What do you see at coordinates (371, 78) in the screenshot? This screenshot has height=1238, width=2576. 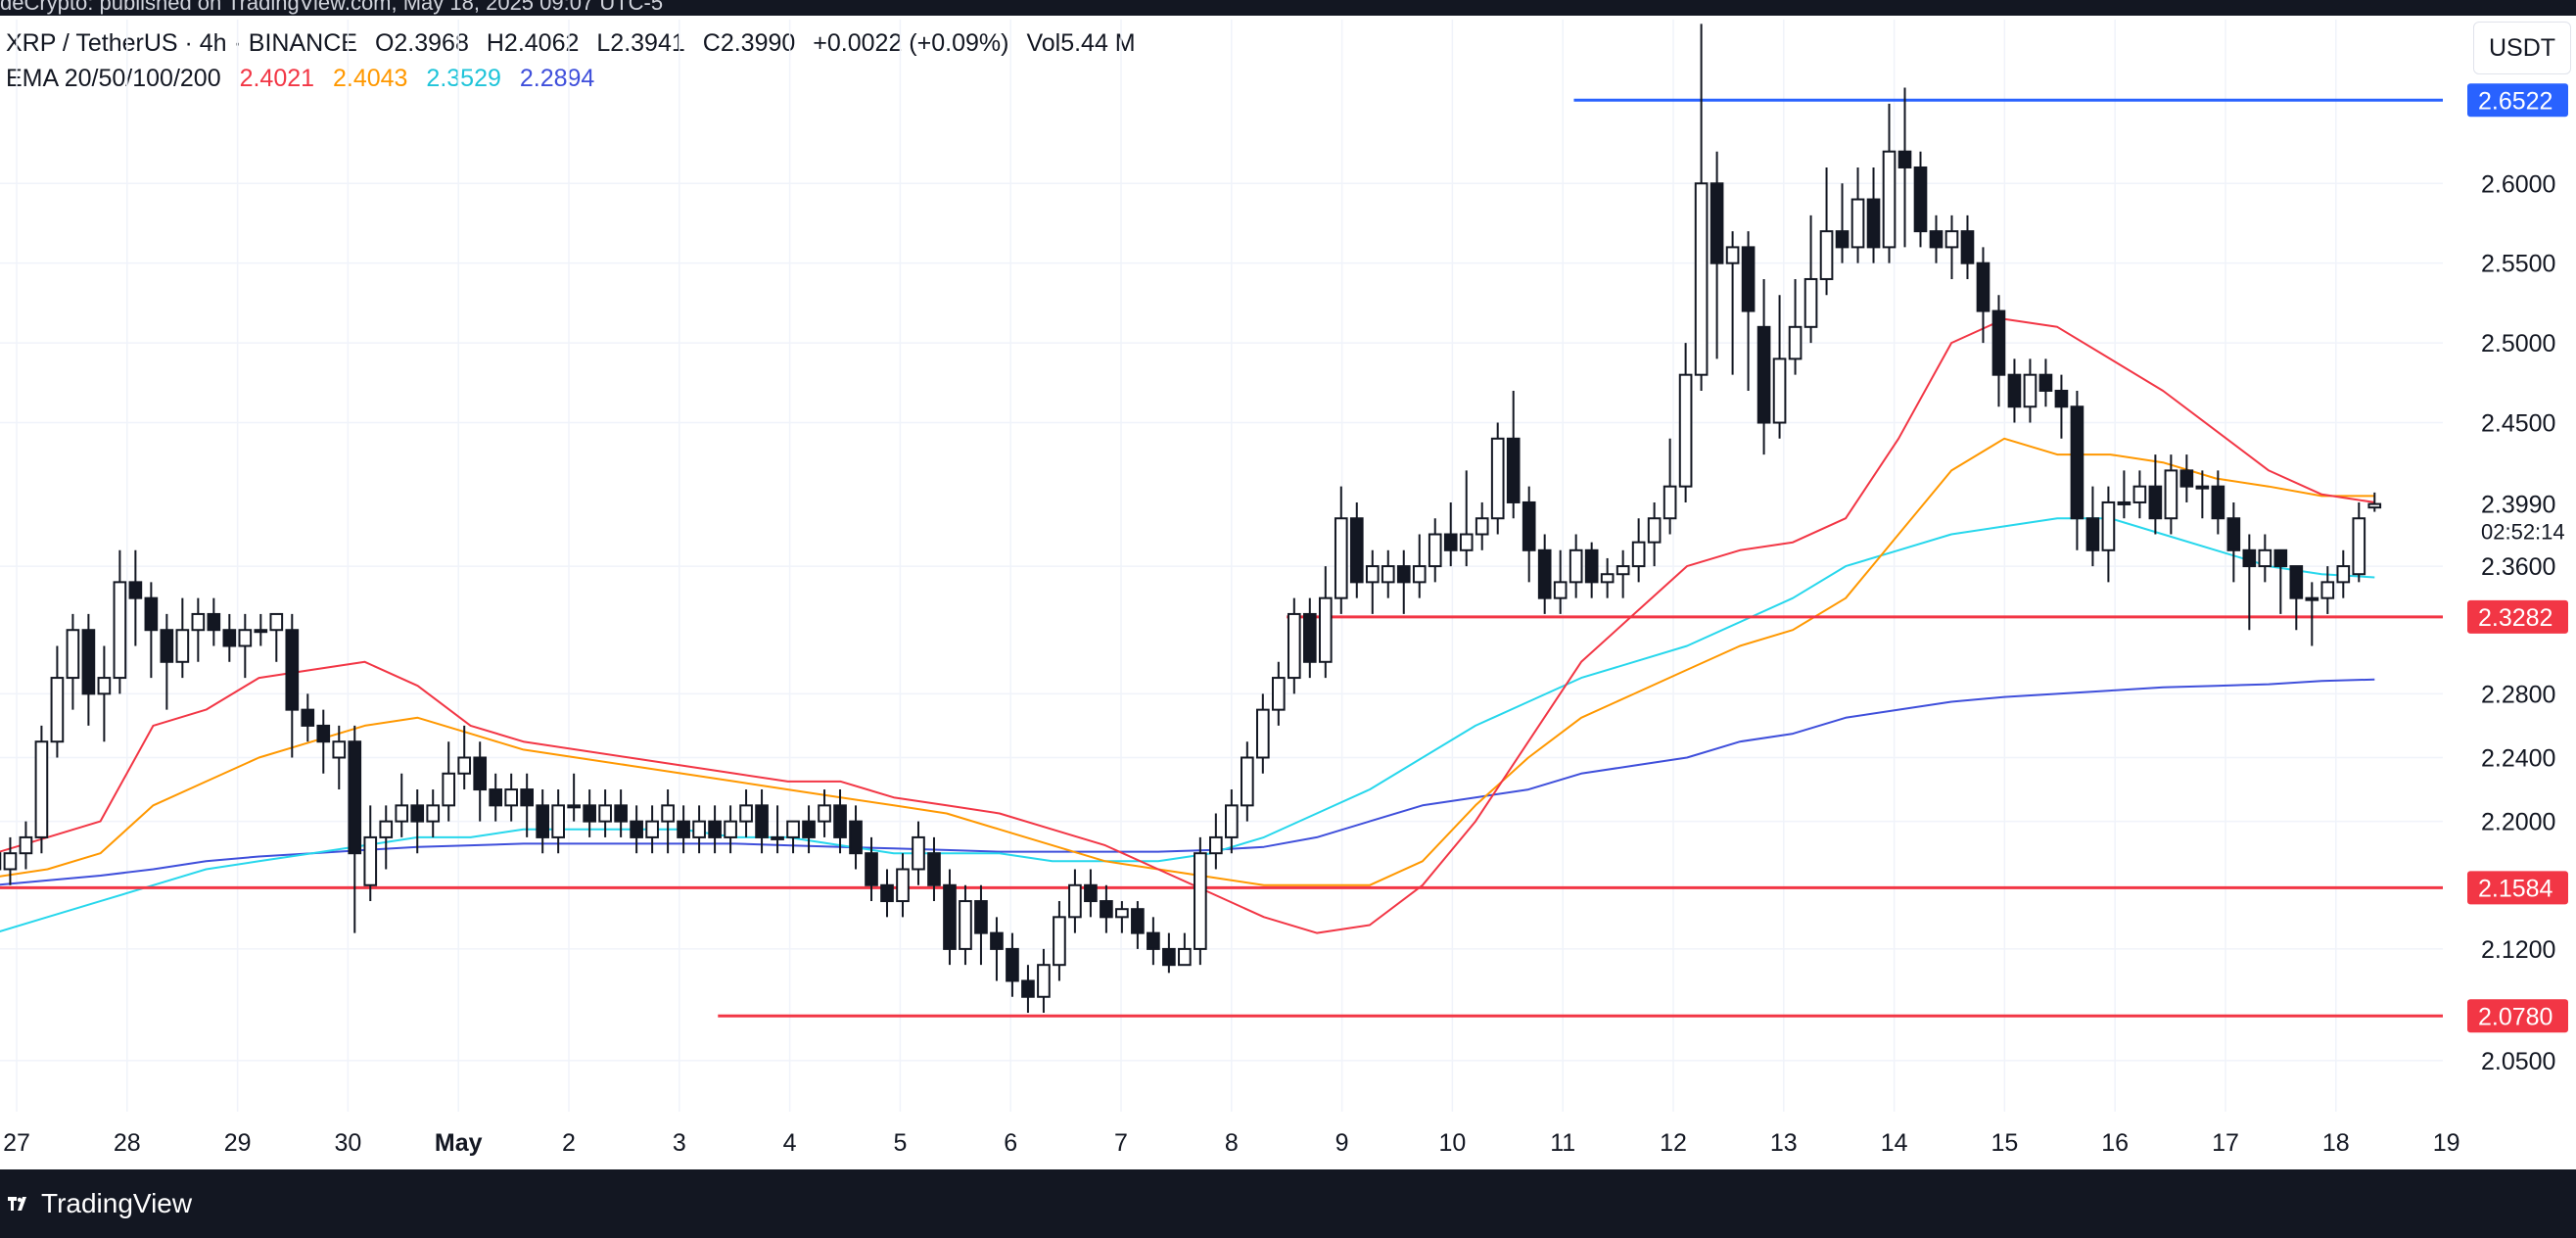 I see `ema50-value: 2.4043` at bounding box center [371, 78].